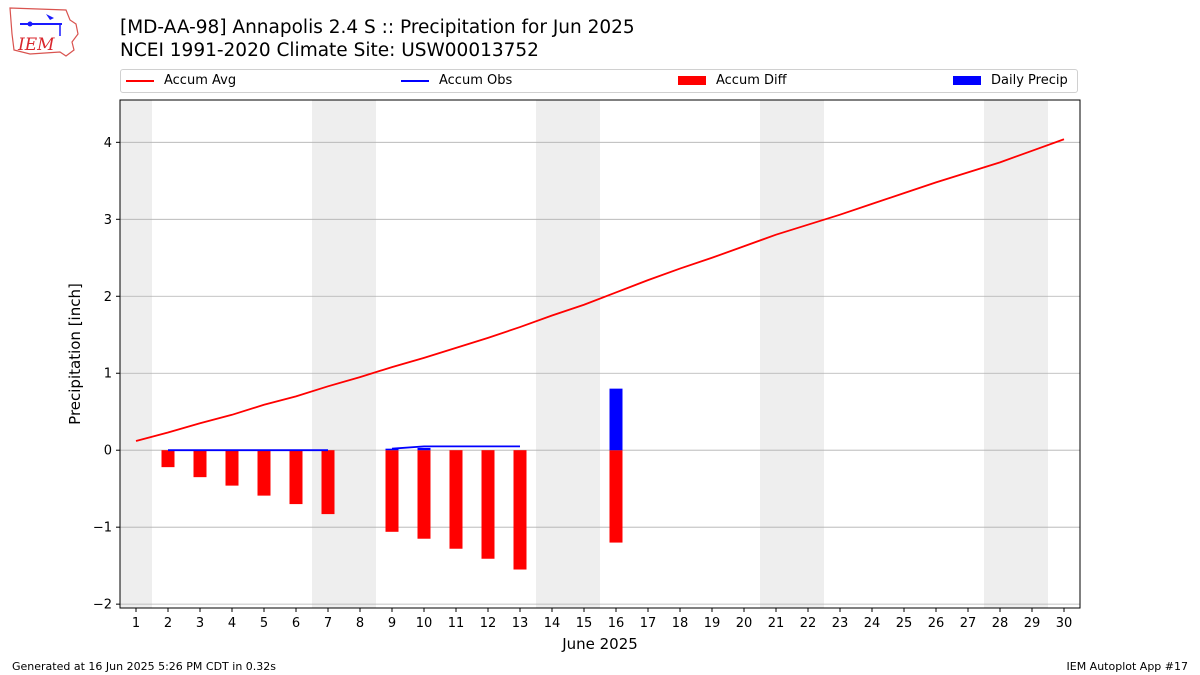  Describe the element at coordinates (108, 297) in the screenshot. I see `y-tick-label-4: 2` at that location.